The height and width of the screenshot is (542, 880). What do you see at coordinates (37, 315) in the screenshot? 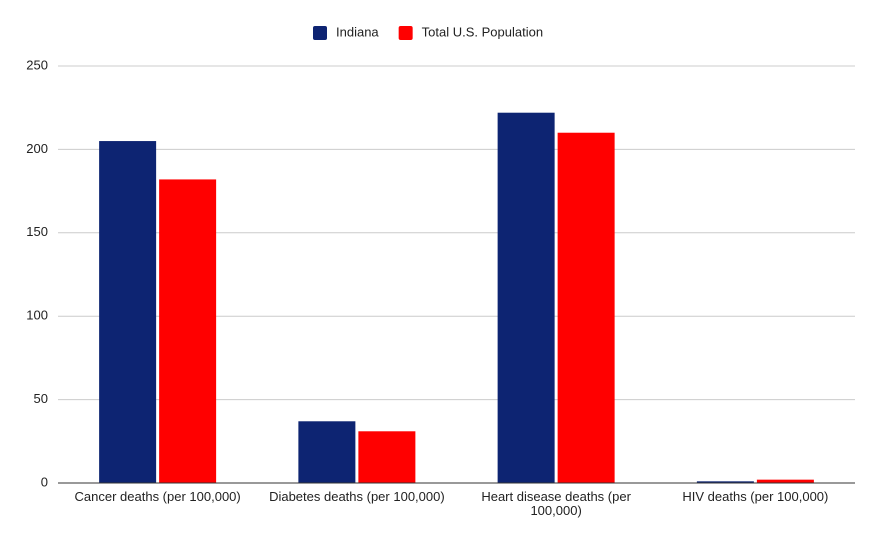
I see `y-tick-label: 100` at bounding box center [37, 315].